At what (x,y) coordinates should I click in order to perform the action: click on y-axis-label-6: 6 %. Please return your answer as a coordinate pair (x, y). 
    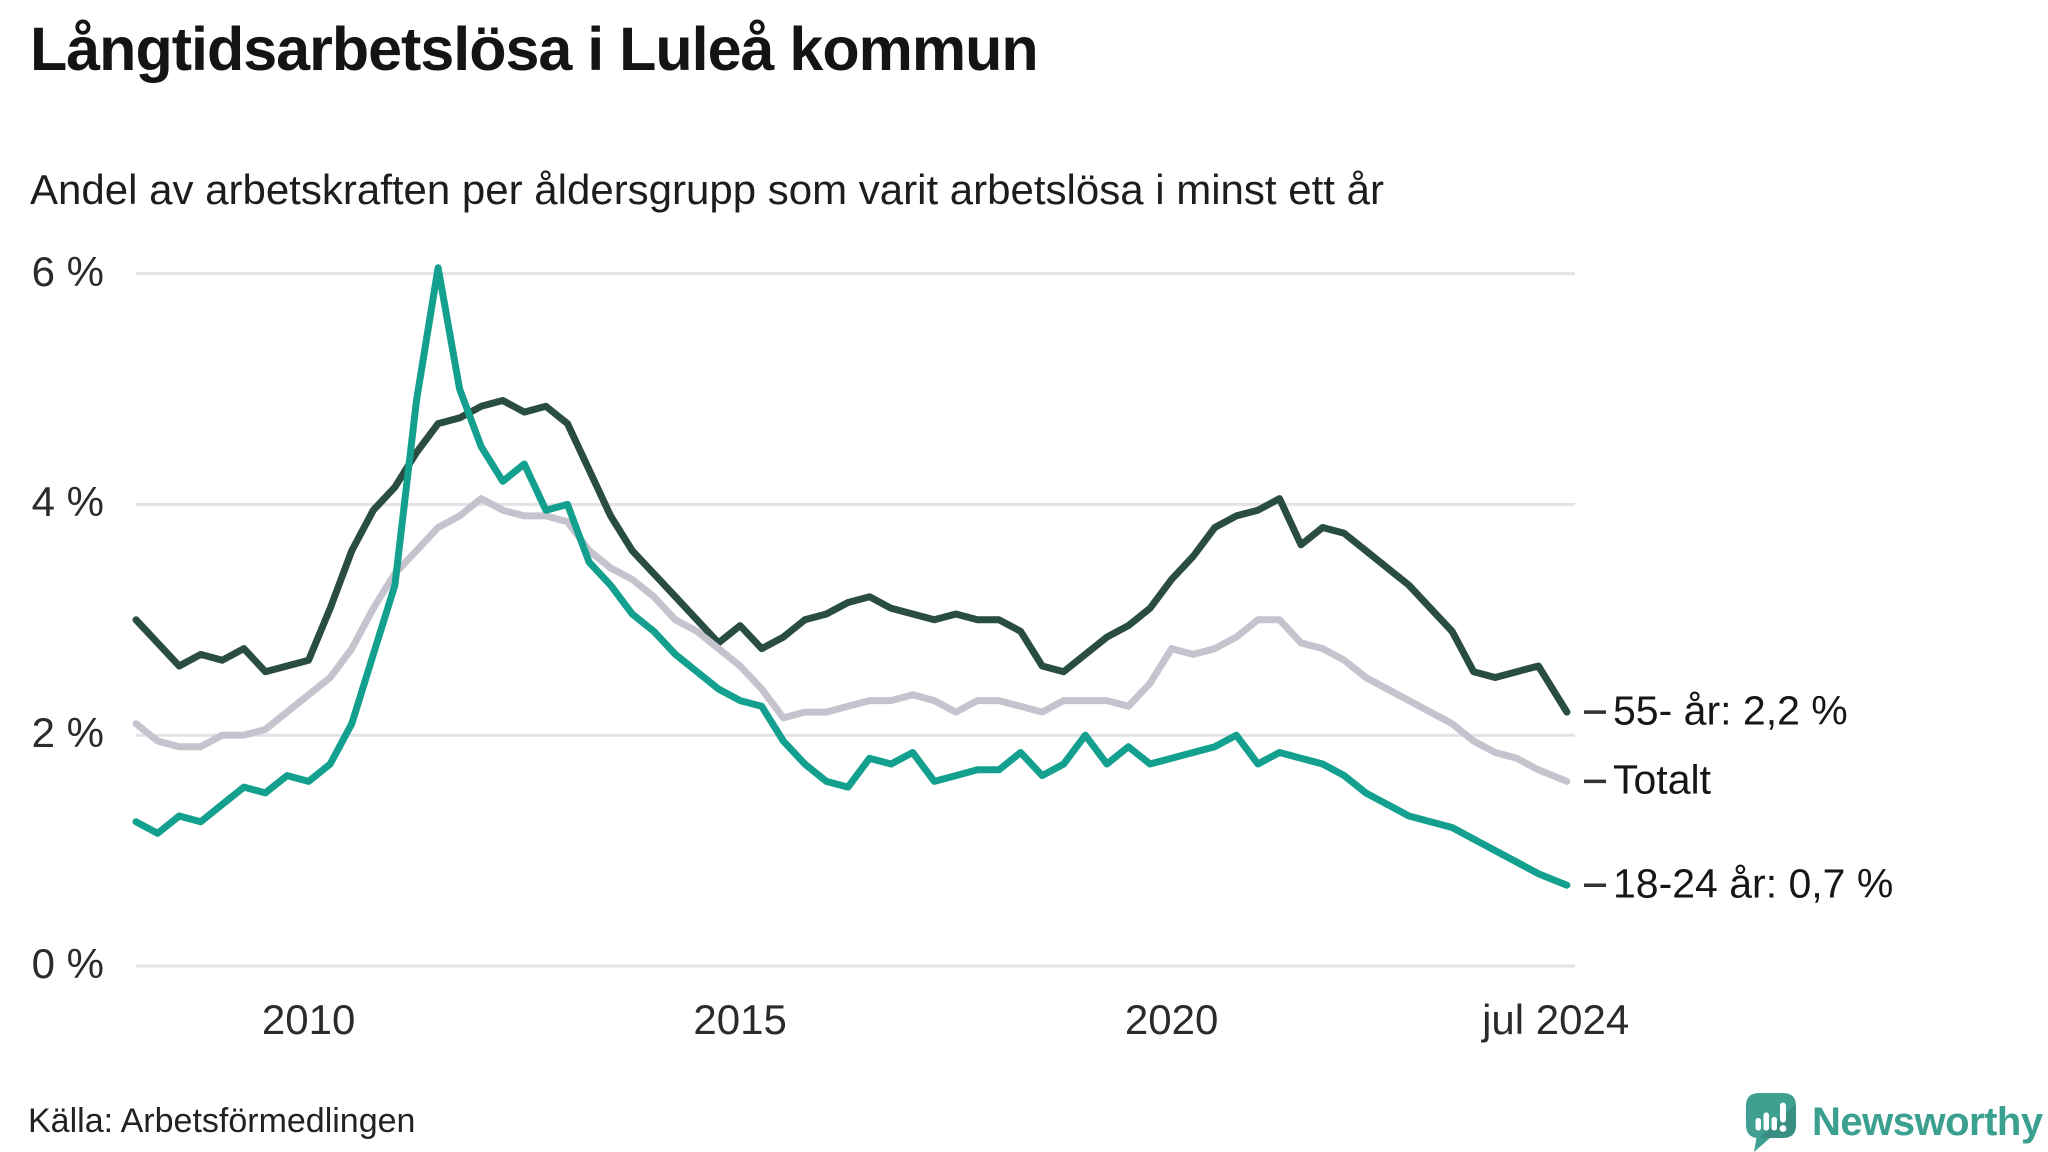
    Looking at the image, I should click on (67, 271).